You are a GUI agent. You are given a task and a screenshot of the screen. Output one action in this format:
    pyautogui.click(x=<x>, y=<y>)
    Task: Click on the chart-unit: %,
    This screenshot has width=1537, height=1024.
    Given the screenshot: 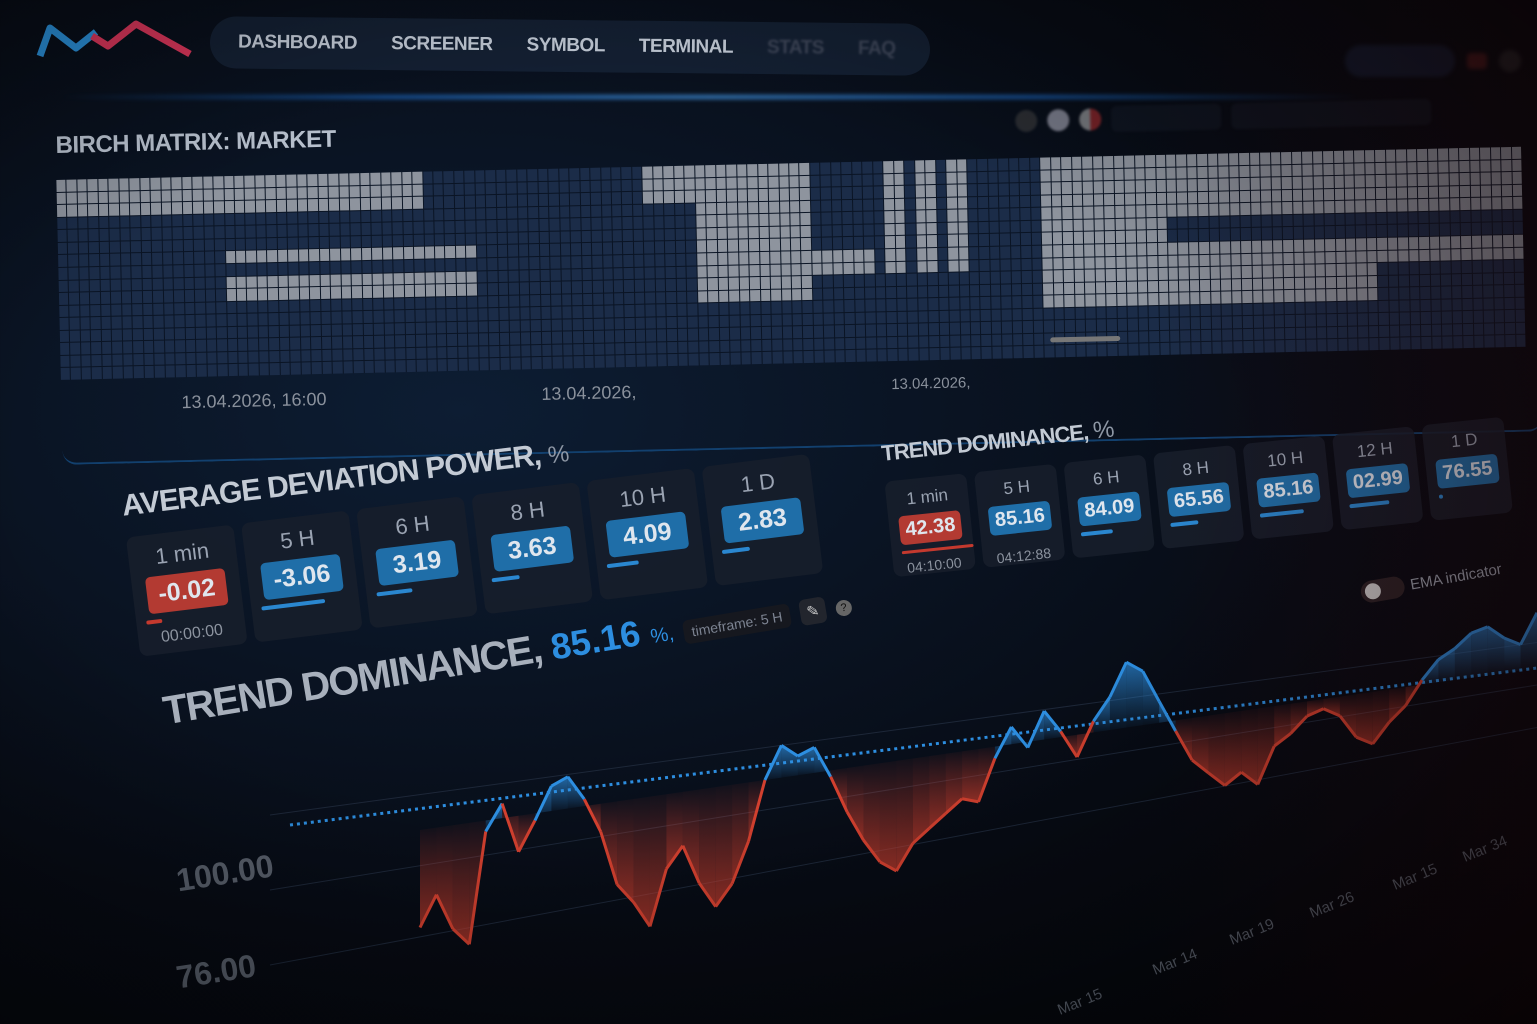 What is the action you would take?
    pyautogui.click(x=662, y=635)
    